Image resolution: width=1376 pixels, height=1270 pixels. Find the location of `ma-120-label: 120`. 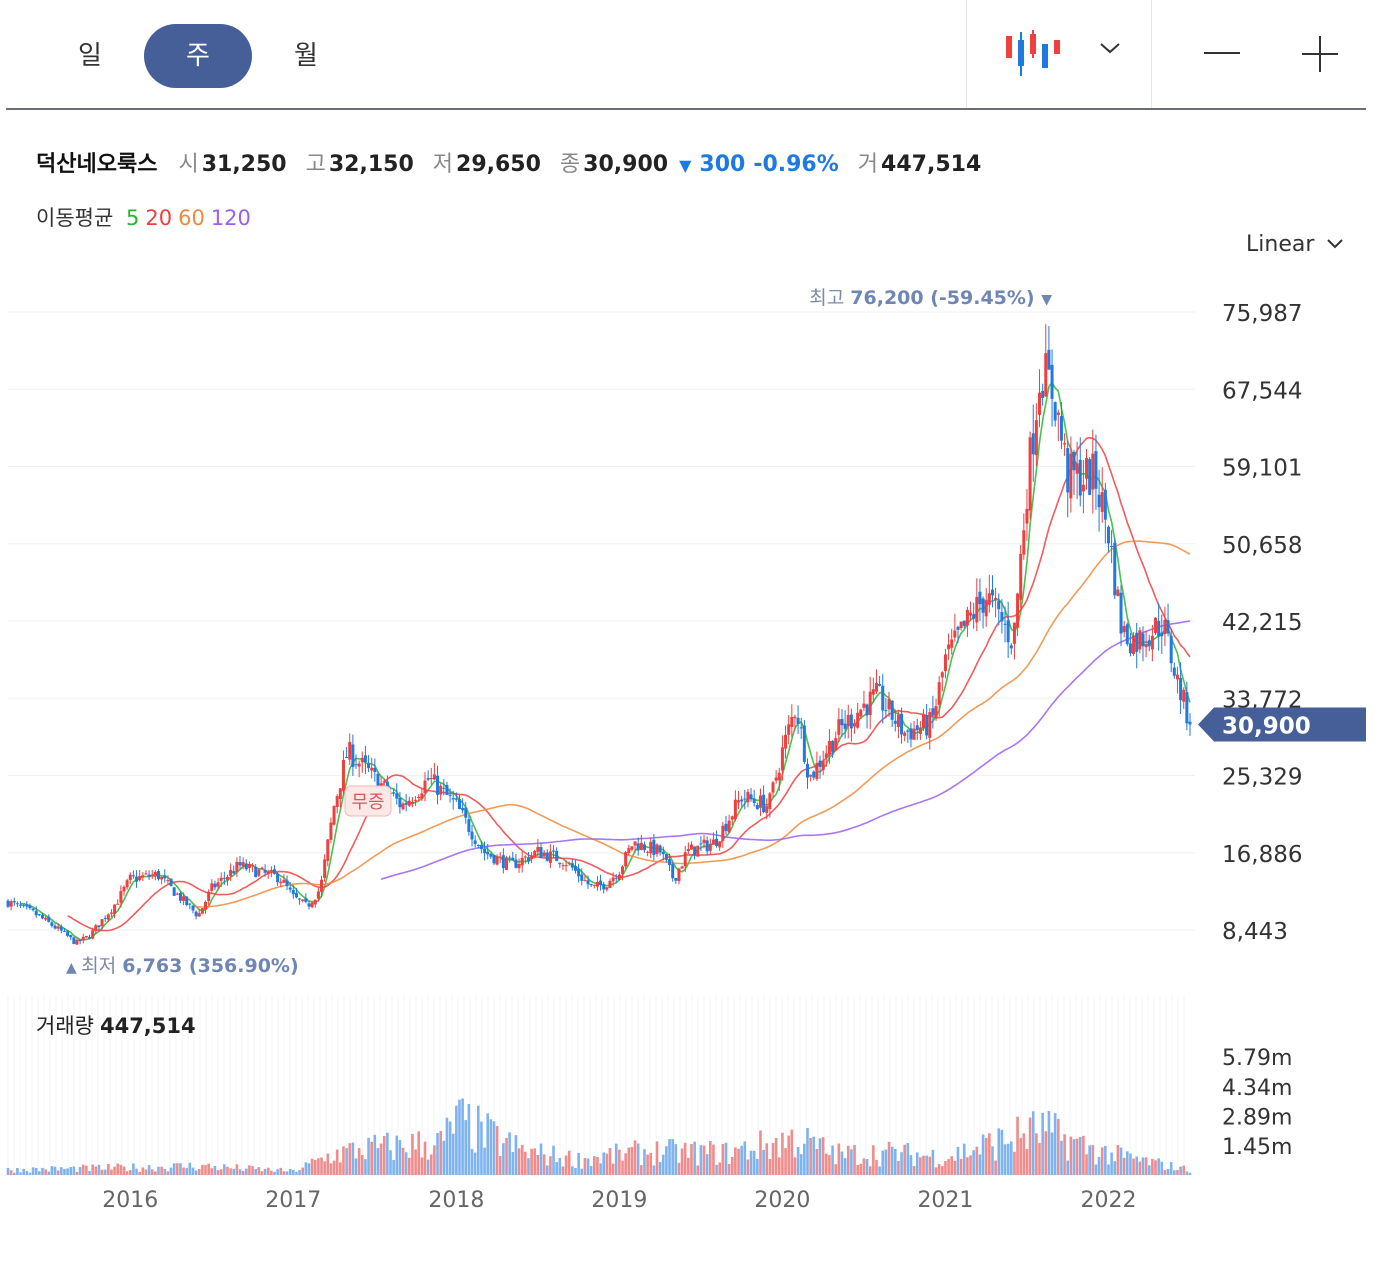

ma-120-label: 120 is located at coordinates (230, 218).